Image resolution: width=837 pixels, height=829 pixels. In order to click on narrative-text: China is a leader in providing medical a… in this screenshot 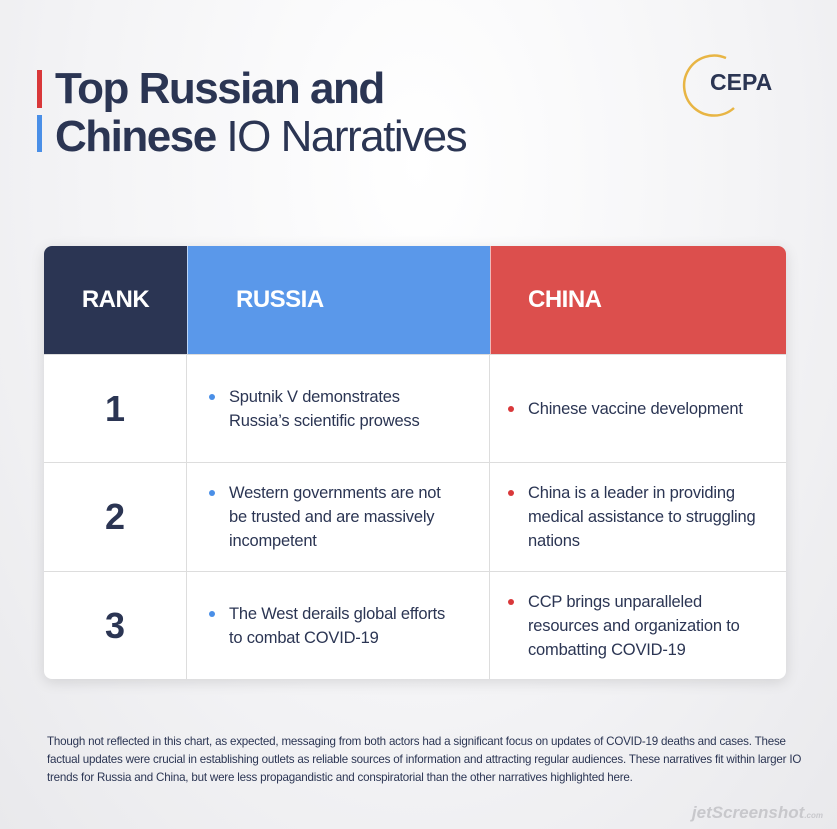, I will do `click(642, 517)`.